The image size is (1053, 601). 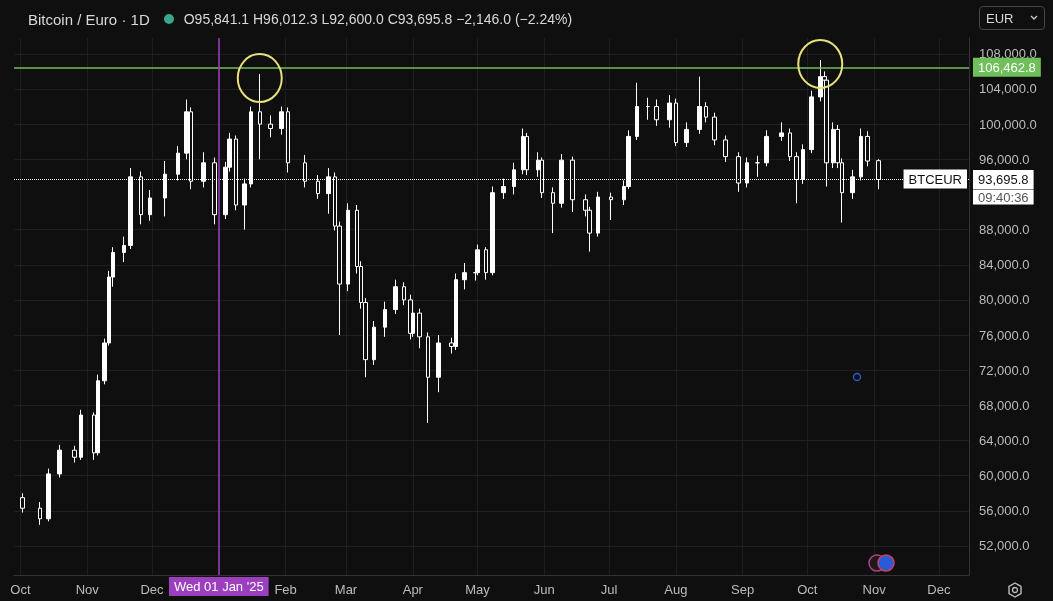 What do you see at coordinates (1004, 546) in the screenshot?
I see `y-tick-label: 52,000.0` at bounding box center [1004, 546].